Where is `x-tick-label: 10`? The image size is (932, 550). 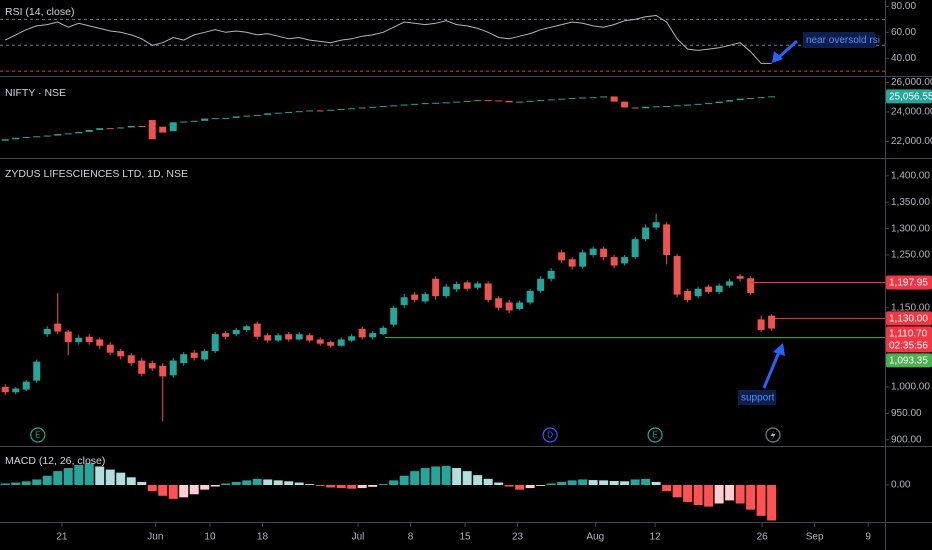
x-tick-label: 10 is located at coordinates (210, 537).